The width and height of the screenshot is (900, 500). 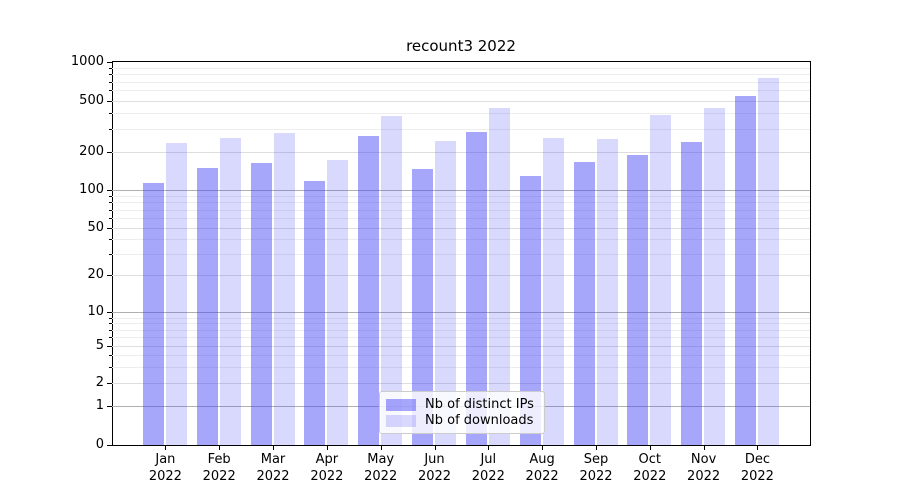 What do you see at coordinates (261, 304) in the screenshot?
I see `bar-distinct-ips-mar` at bounding box center [261, 304].